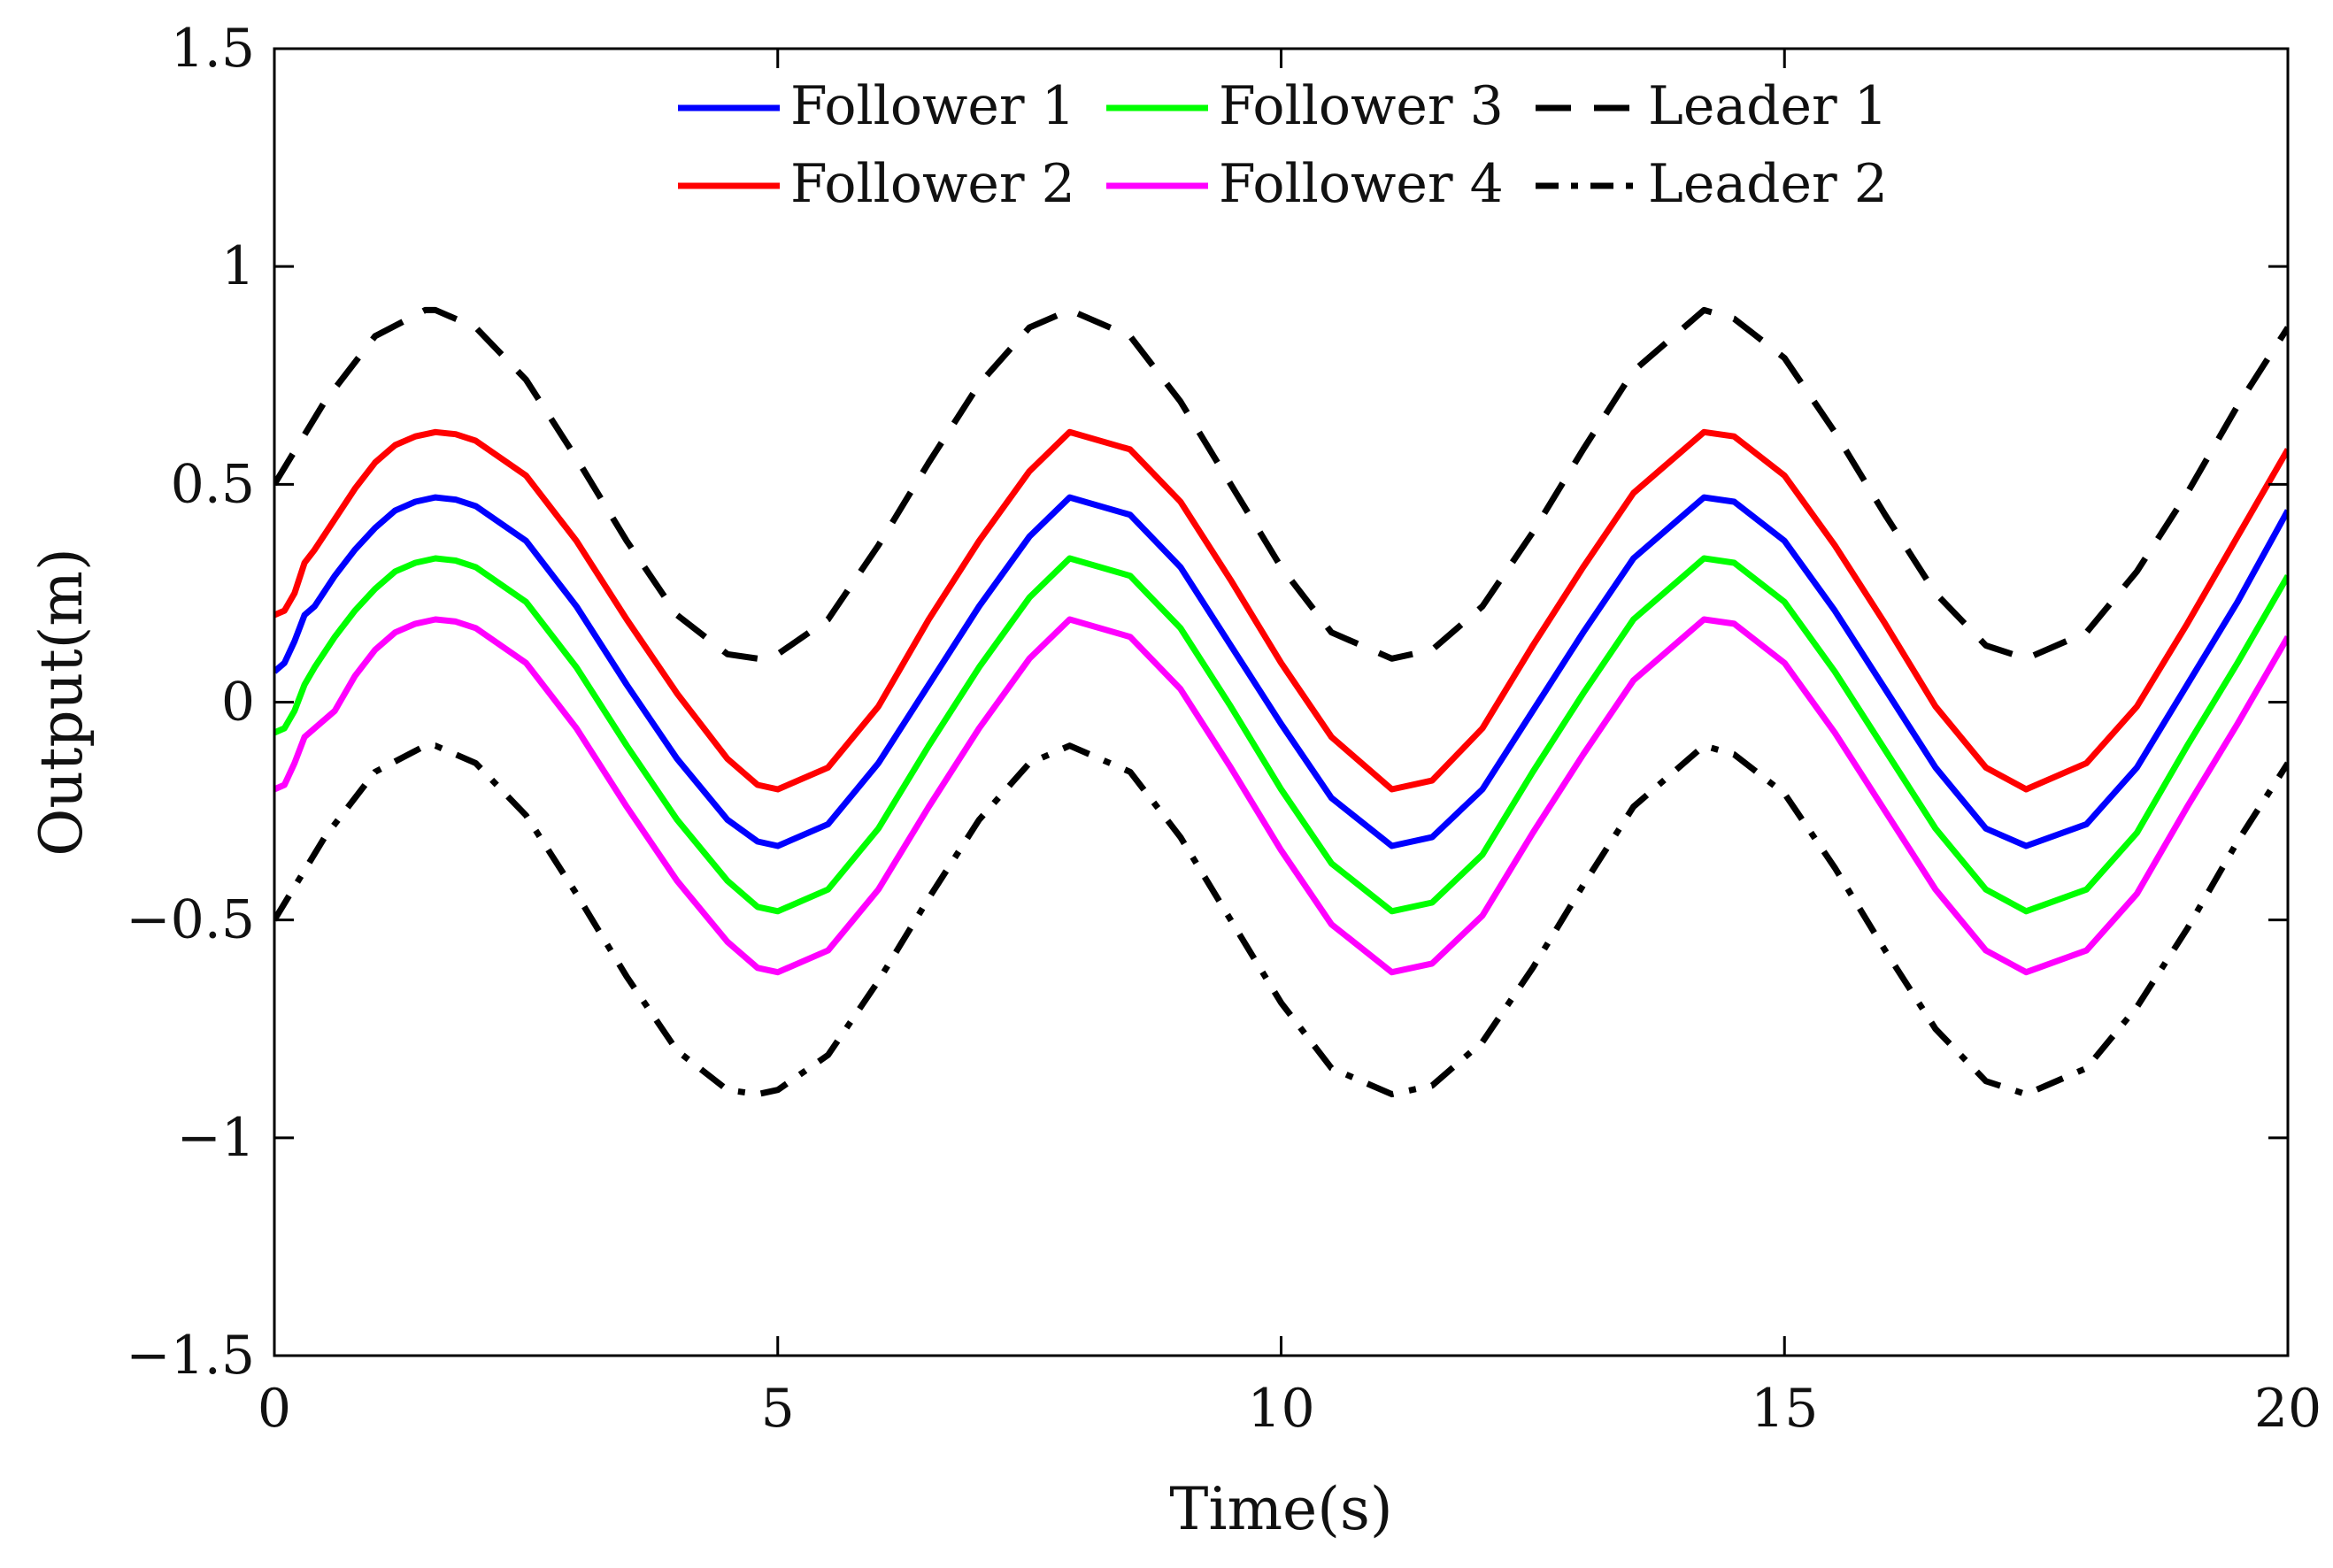 This screenshot has width=2333, height=1568. What do you see at coordinates (238, 703) in the screenshot?
I see `y-tick-label: 0` at bounding box center [238, 703].